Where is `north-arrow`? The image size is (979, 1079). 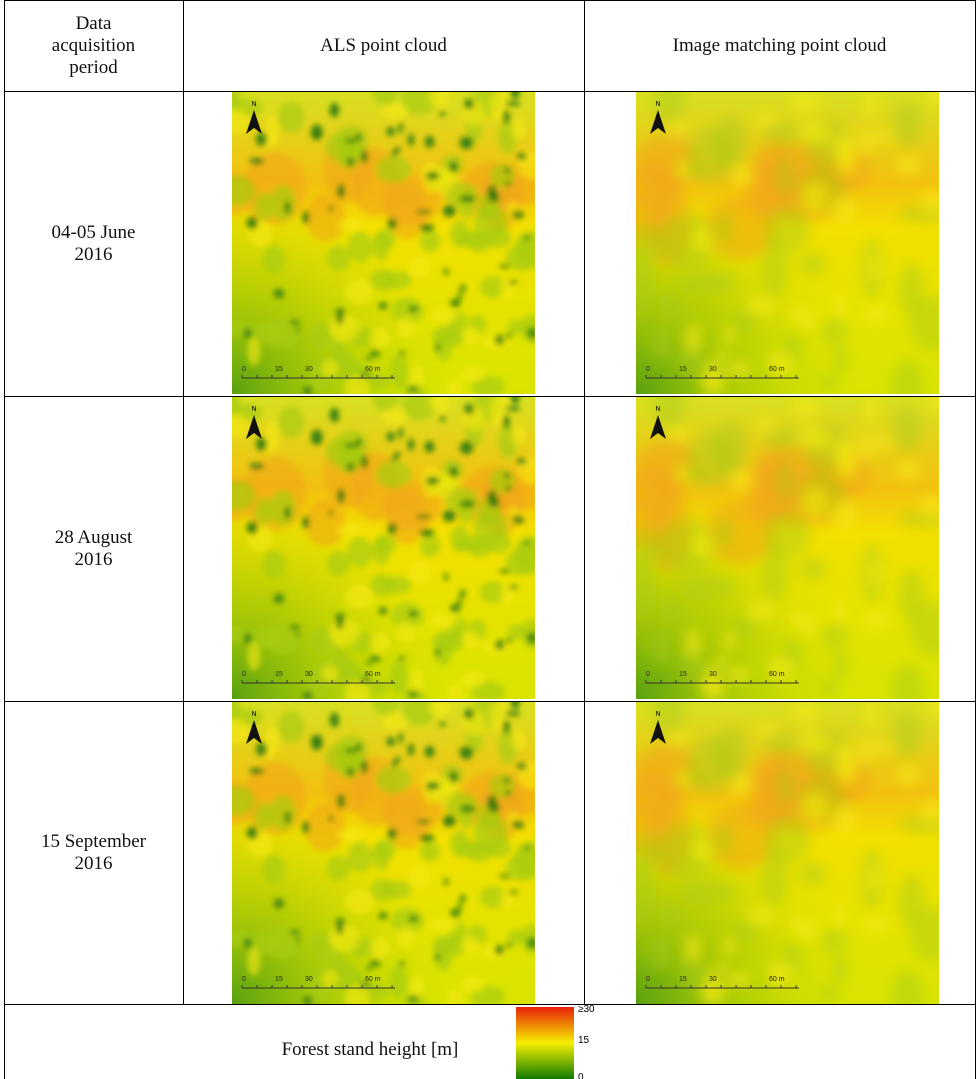
north-arrow is located at coordinates (658, 732).